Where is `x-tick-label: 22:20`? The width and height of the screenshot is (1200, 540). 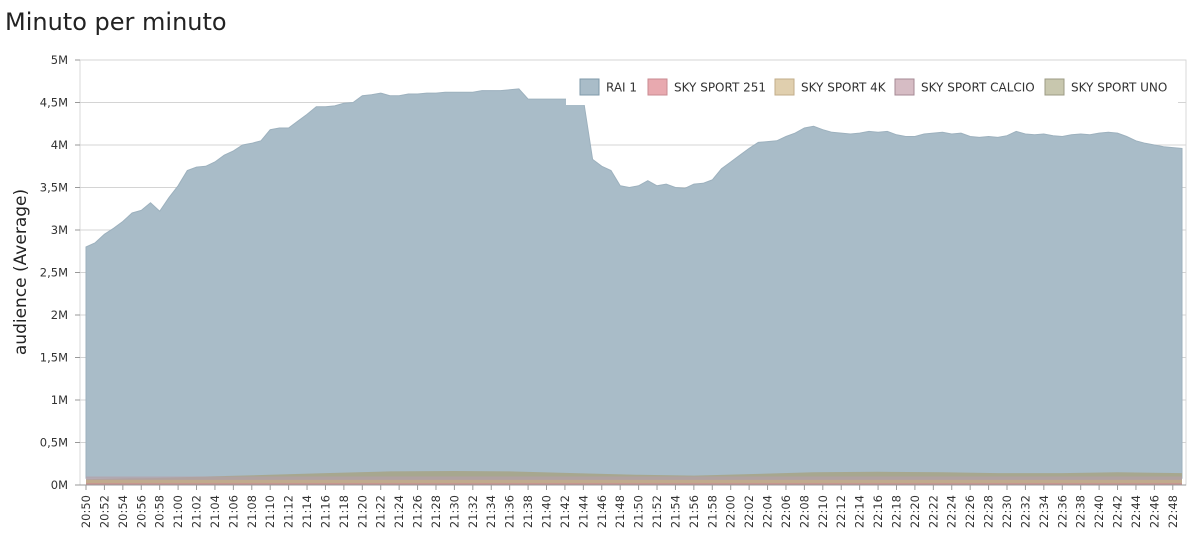
x-tick-label: 22:20 is located at coordinates (915, 511).